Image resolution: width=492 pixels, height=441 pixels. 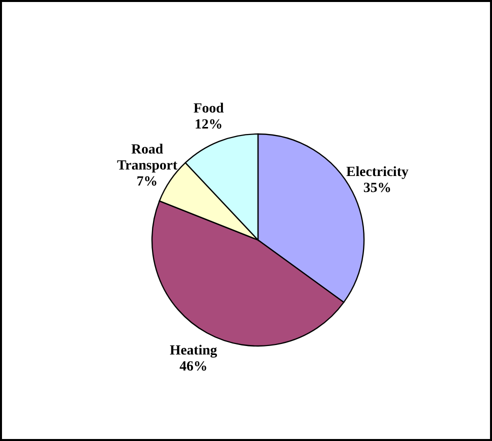 I want to click on slice-label: Road Transport, so click(x=147, y=158).